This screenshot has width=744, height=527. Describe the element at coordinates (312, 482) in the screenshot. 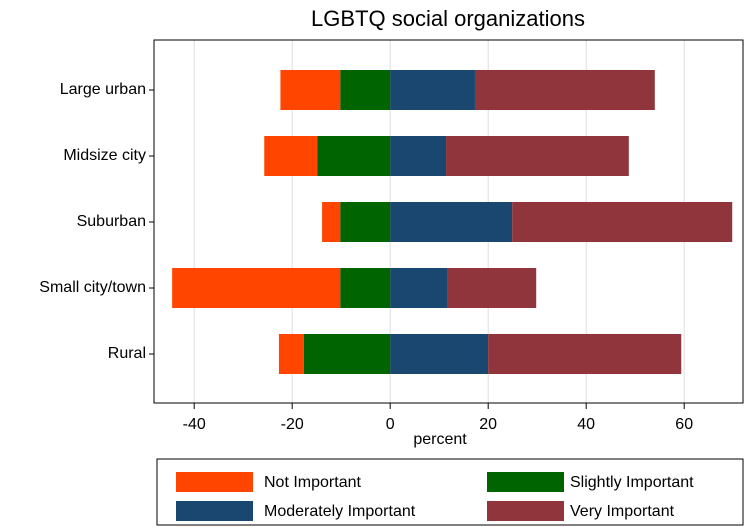

I see `legend-label: Not Important` at that location.